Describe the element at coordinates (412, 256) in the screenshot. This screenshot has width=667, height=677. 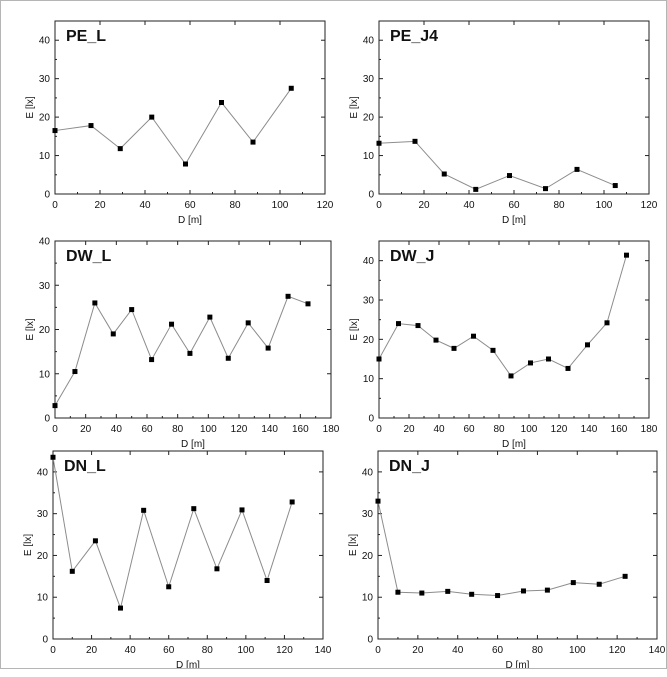
I see `panel-title: DW_J` at that location.